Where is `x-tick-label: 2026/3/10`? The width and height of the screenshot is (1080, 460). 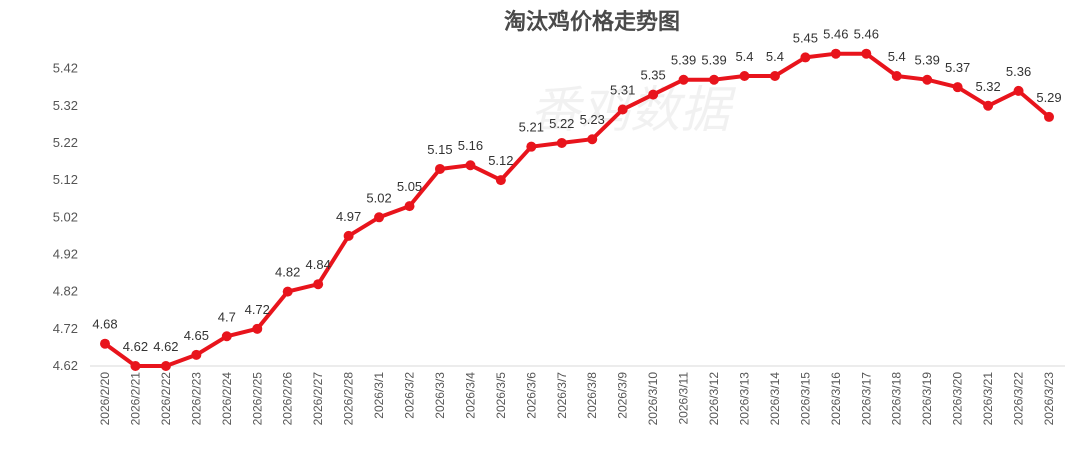
x-tick-label: 2026/3/10 is located at coordinates (653, 399).